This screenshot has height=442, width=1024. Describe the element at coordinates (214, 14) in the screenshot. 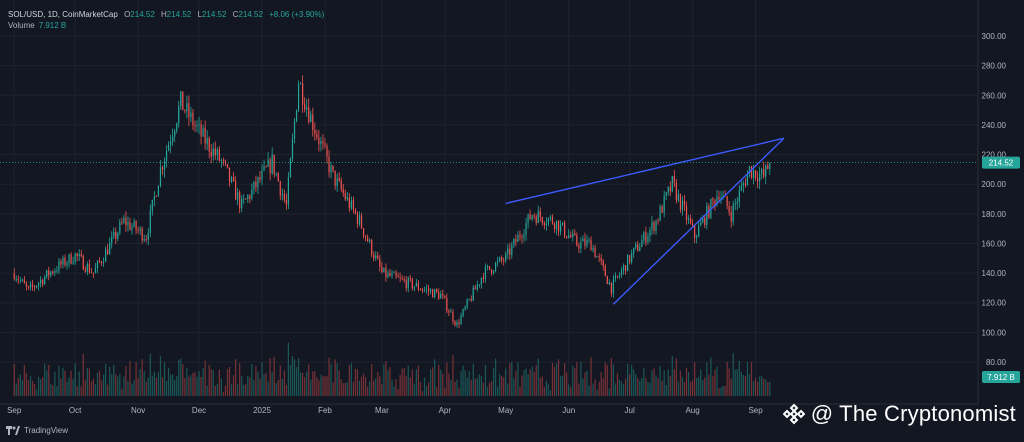

I see `low-value: 214.52` at that location.